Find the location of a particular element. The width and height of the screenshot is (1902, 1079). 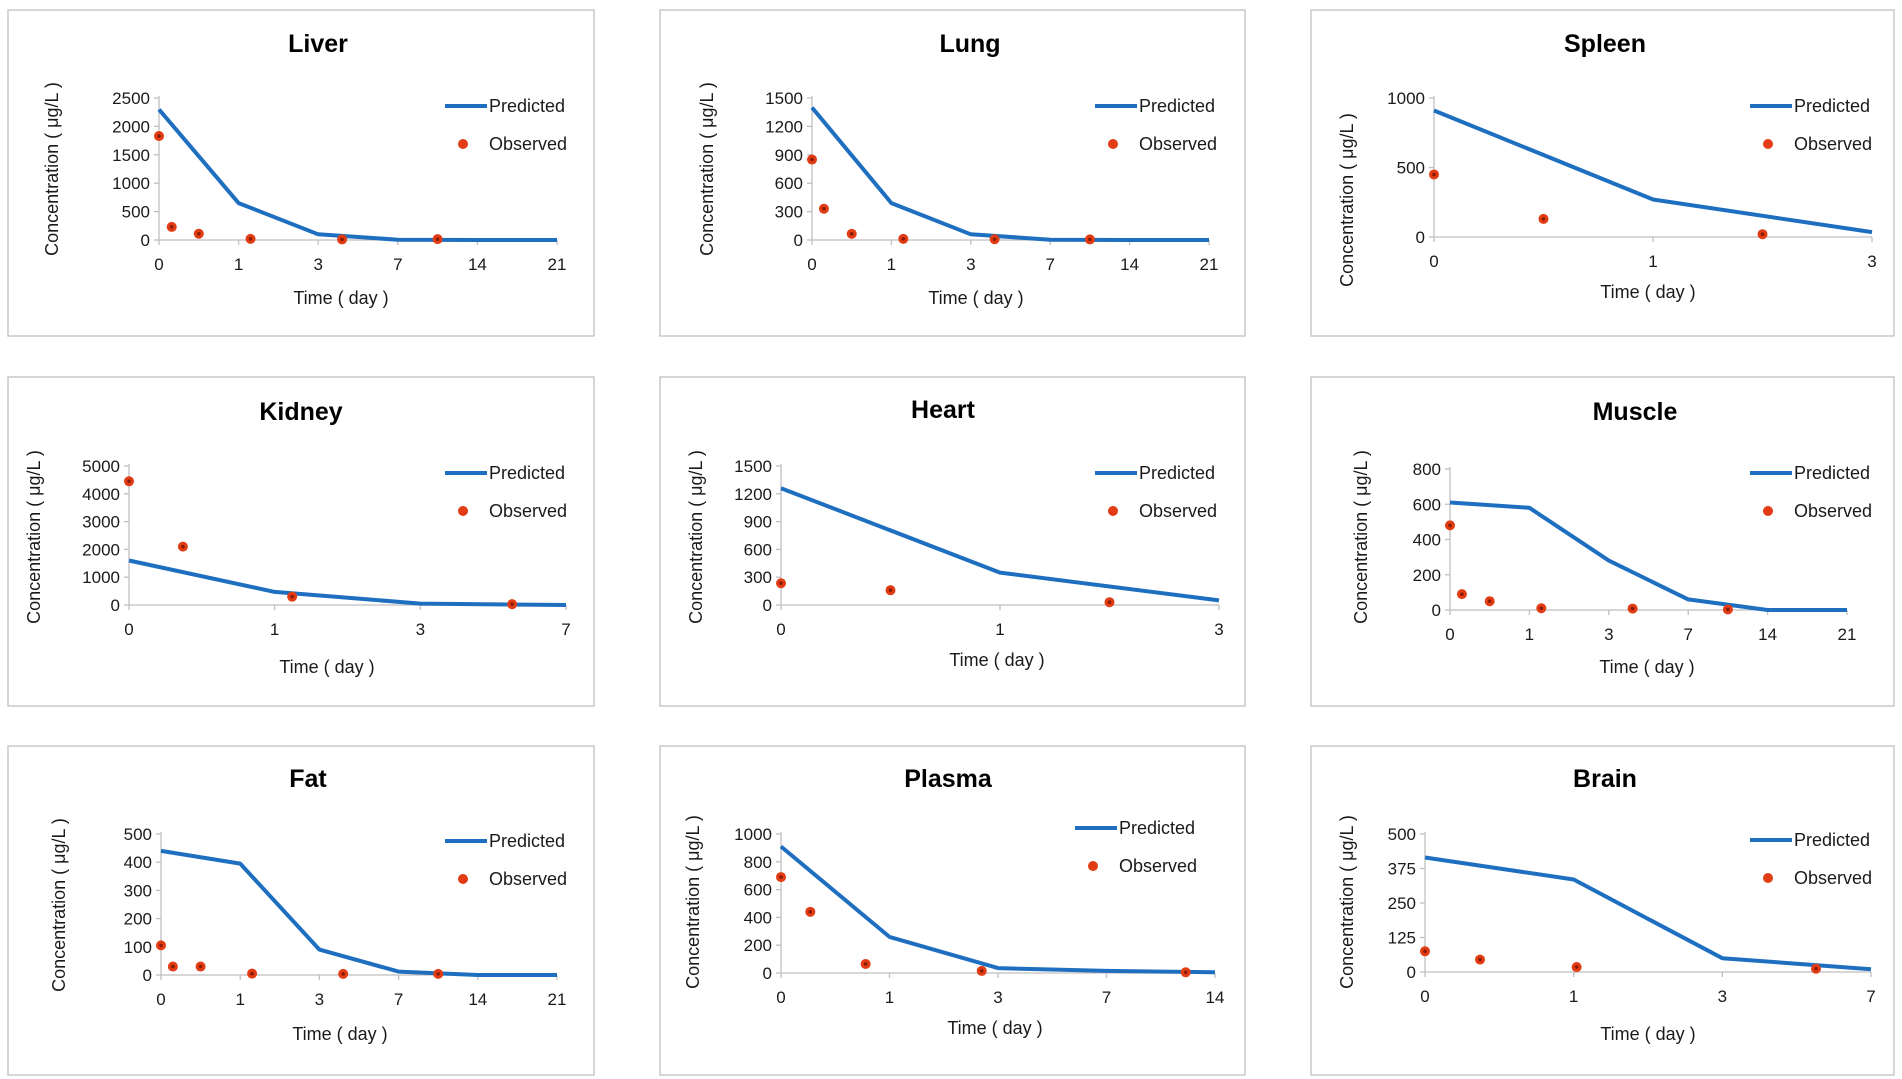

y-tick-label: 3000 is located at coordinates (101, 522).